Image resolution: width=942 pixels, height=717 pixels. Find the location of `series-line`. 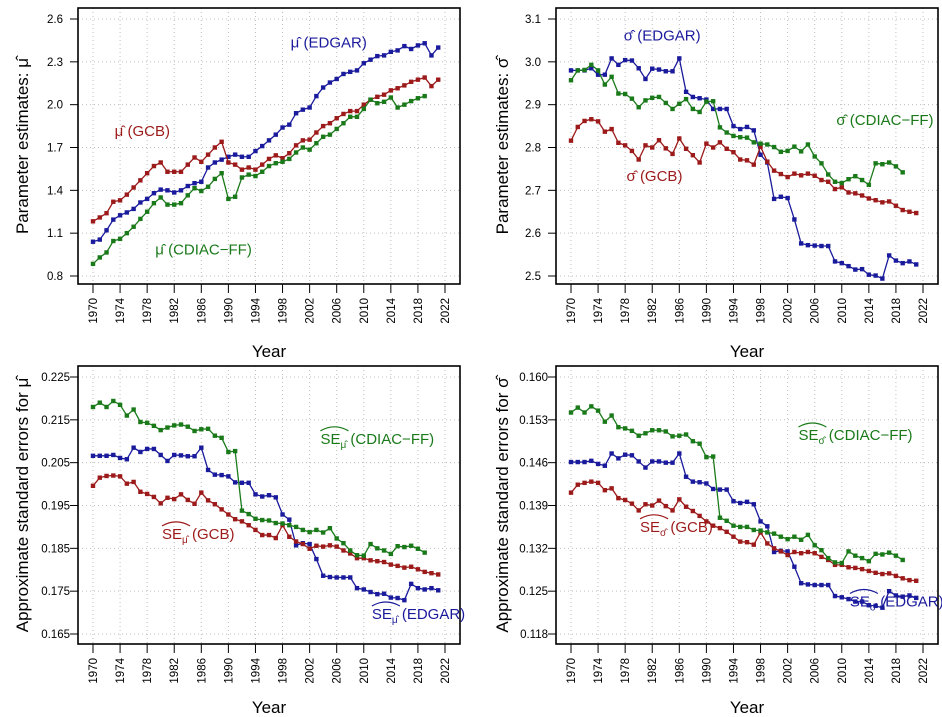

series-line is located at coordinates (265, 525).